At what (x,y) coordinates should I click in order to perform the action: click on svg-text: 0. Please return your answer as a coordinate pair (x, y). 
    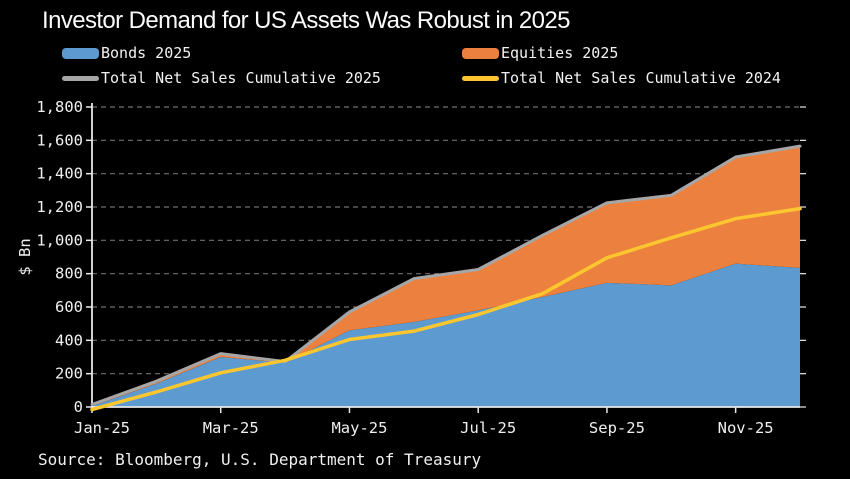
    Looking at the image, I should click on (78, 407).